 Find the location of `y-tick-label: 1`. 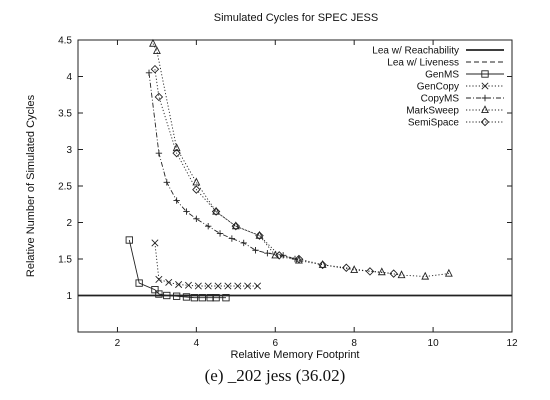

y-tick-label: 1 is located at coordinates (69, 296).